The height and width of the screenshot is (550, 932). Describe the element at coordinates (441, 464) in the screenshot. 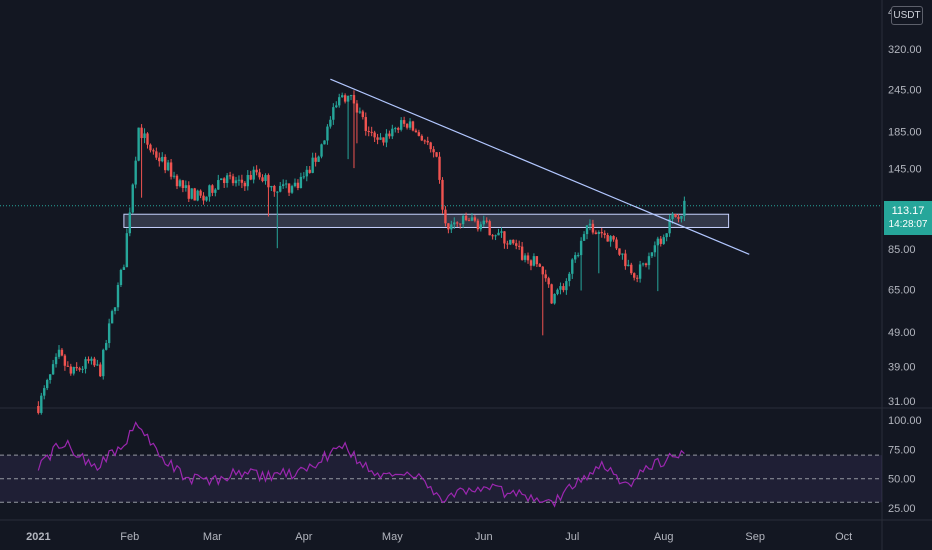

I see `rsi-pane` at that location.